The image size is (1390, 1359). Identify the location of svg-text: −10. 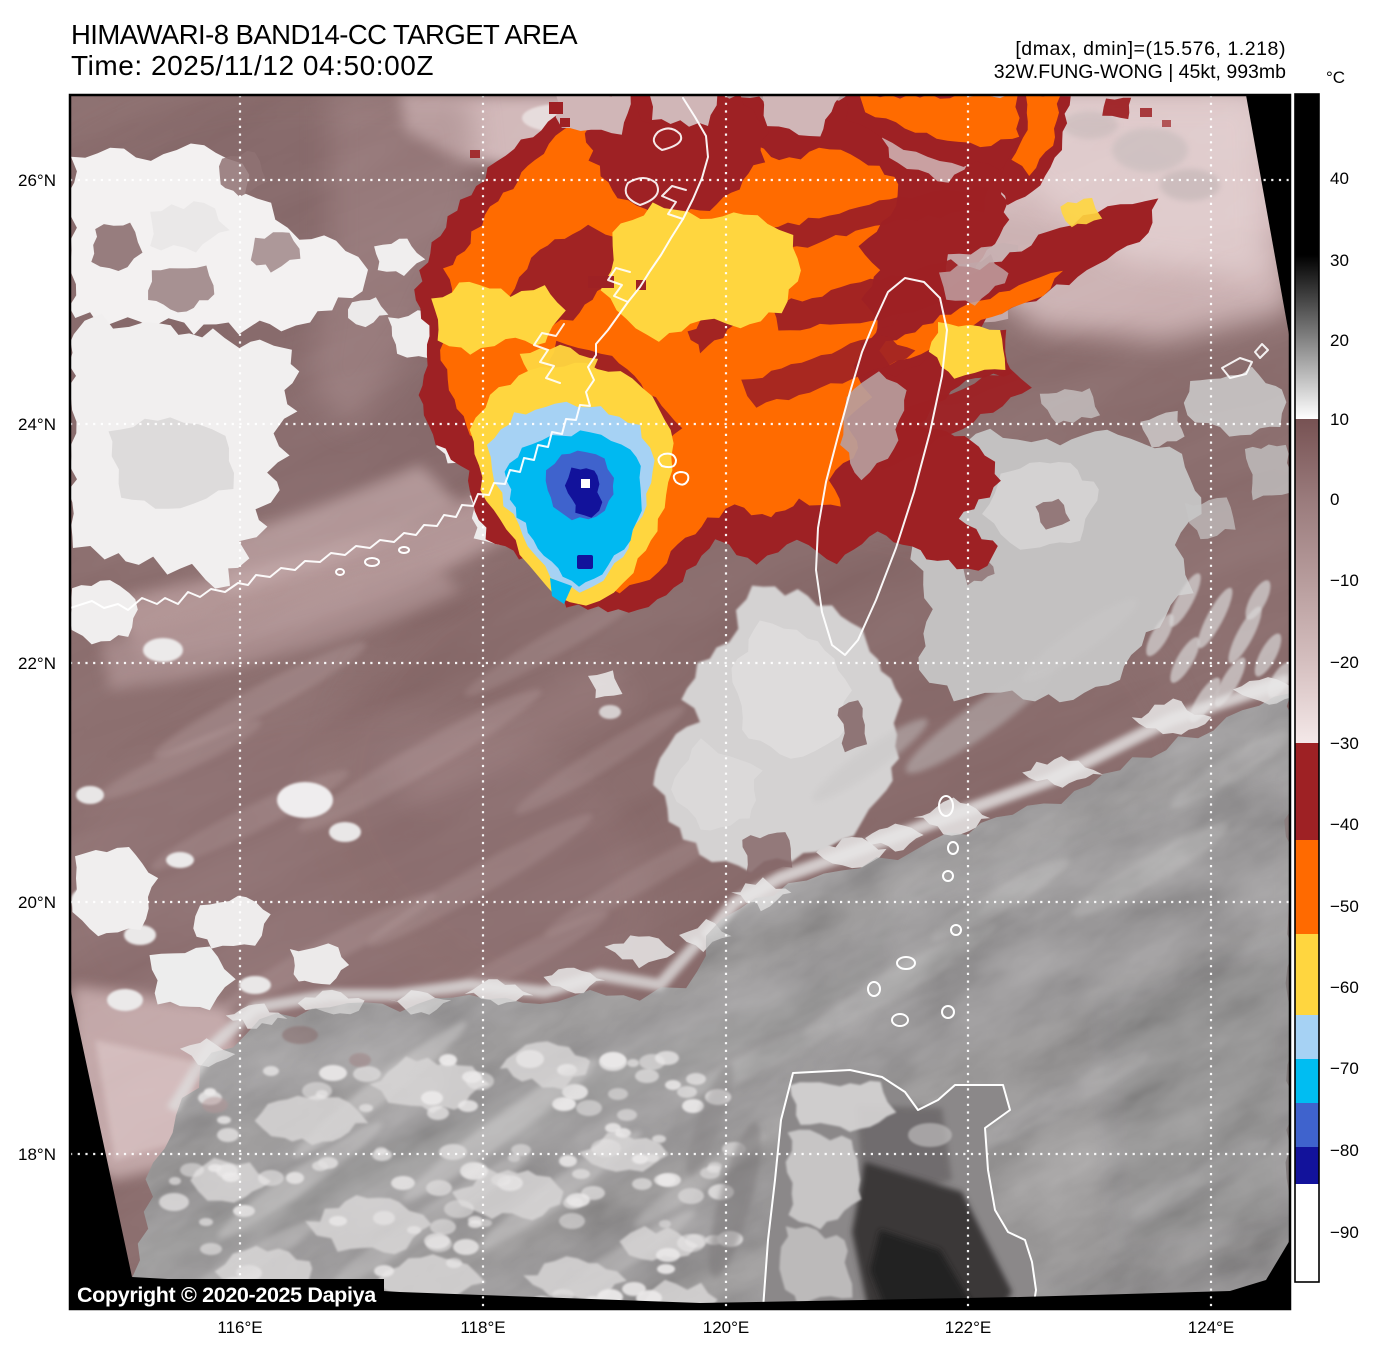
(1344, 580).